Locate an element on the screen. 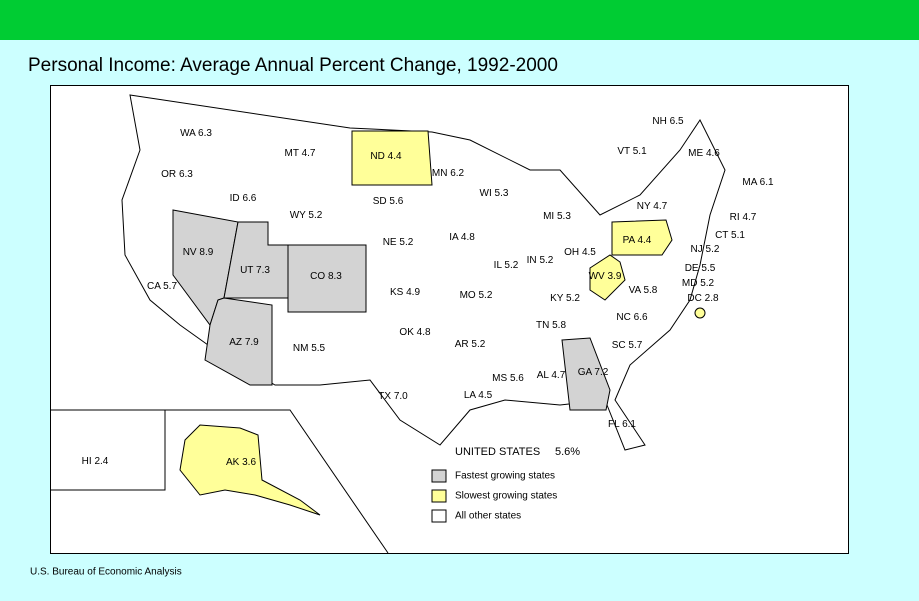 The image size is (919, 601). legend-total-value: 5.6% is located at coordinates (567, 452).